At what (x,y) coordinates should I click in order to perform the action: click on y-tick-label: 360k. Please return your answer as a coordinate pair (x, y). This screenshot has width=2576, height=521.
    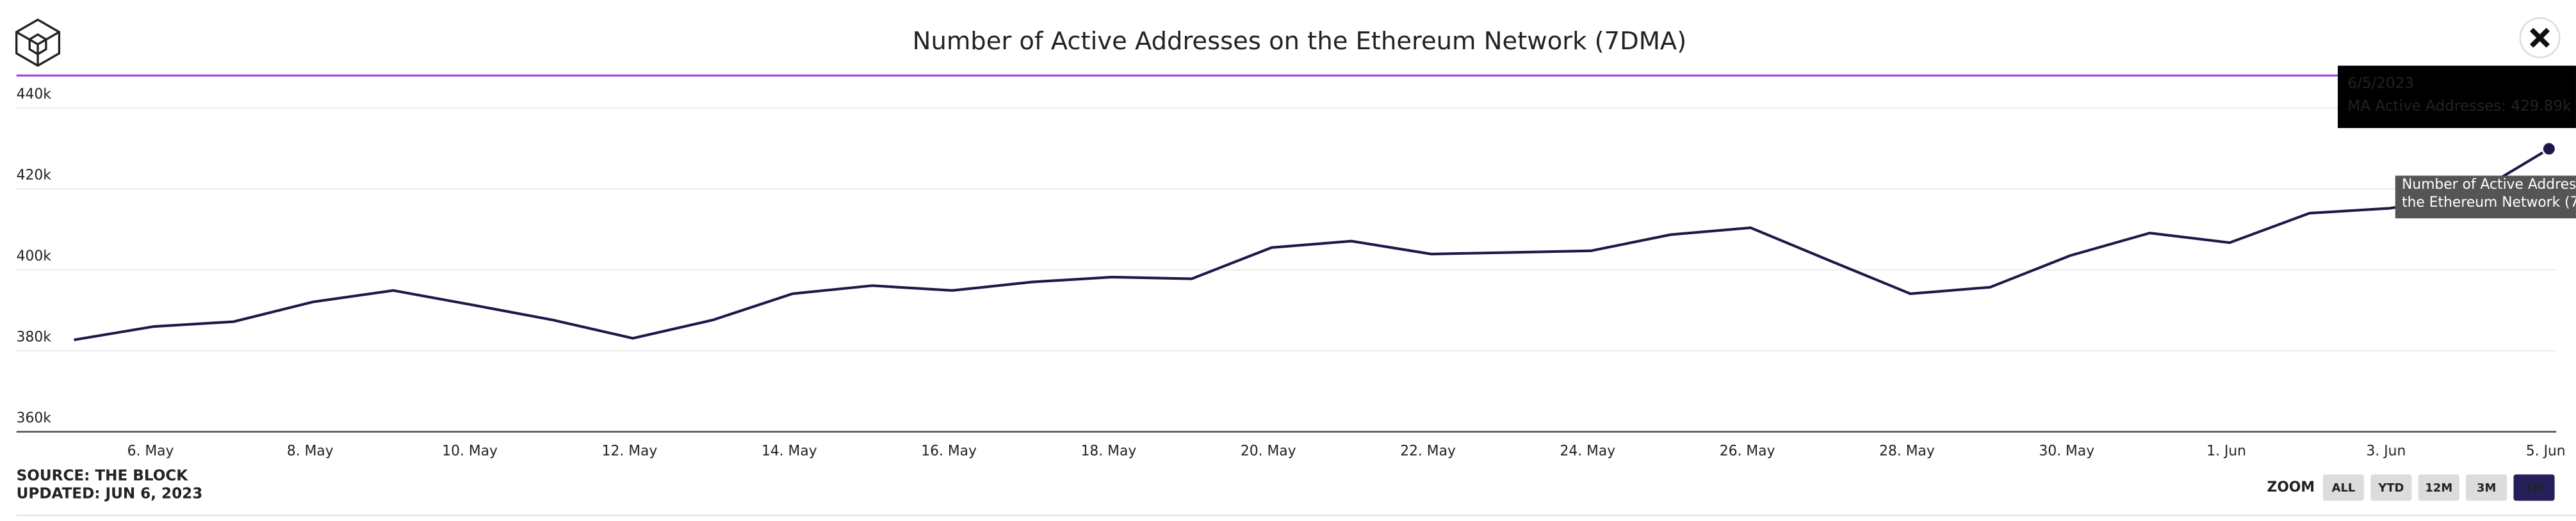
    Looking at the image, I should click on (34, 418).